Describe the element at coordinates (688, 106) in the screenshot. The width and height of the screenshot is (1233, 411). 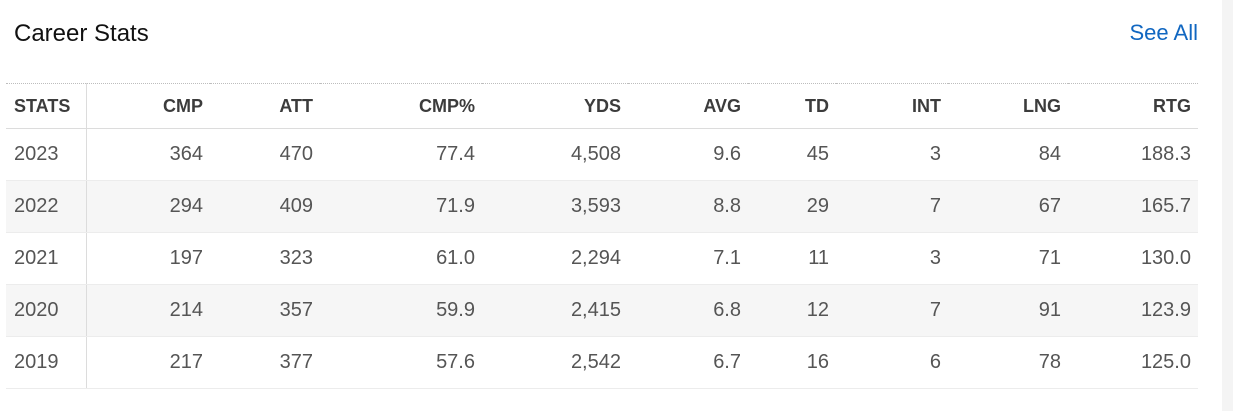
I see `column-header: AVG` at that location.